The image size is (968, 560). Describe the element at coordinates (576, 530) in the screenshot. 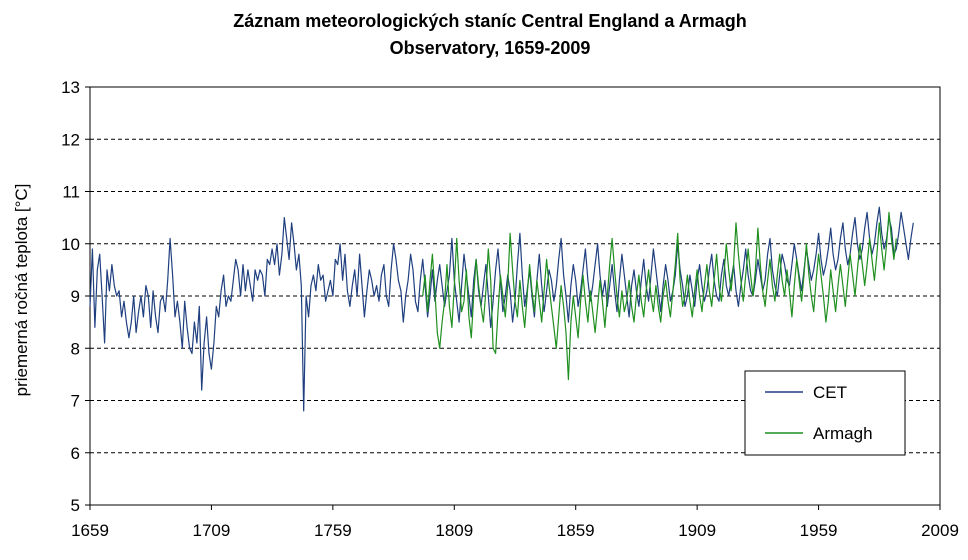

I see `x-tick-label: 1859` at that location.